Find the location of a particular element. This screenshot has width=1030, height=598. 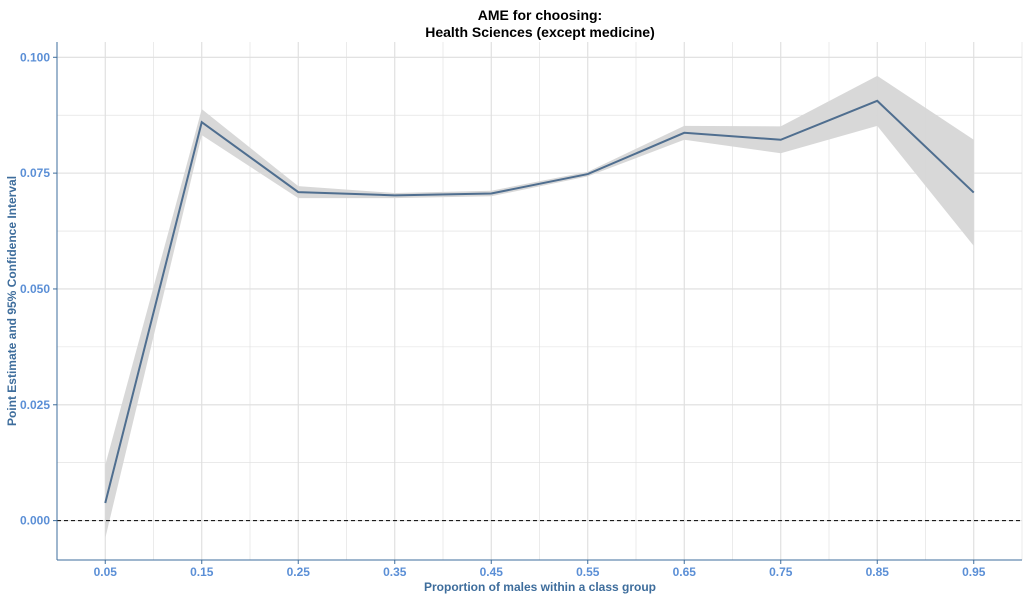

y-tick-label: 0.075 is located at coordinates (35, 173).